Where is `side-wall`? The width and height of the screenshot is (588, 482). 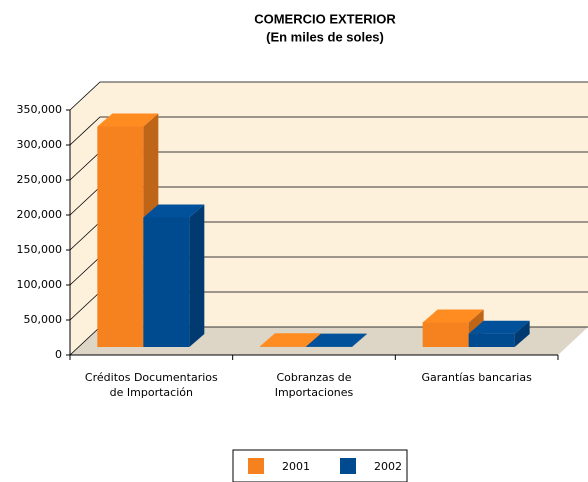 side-wall is located at coordinates (85, 218).